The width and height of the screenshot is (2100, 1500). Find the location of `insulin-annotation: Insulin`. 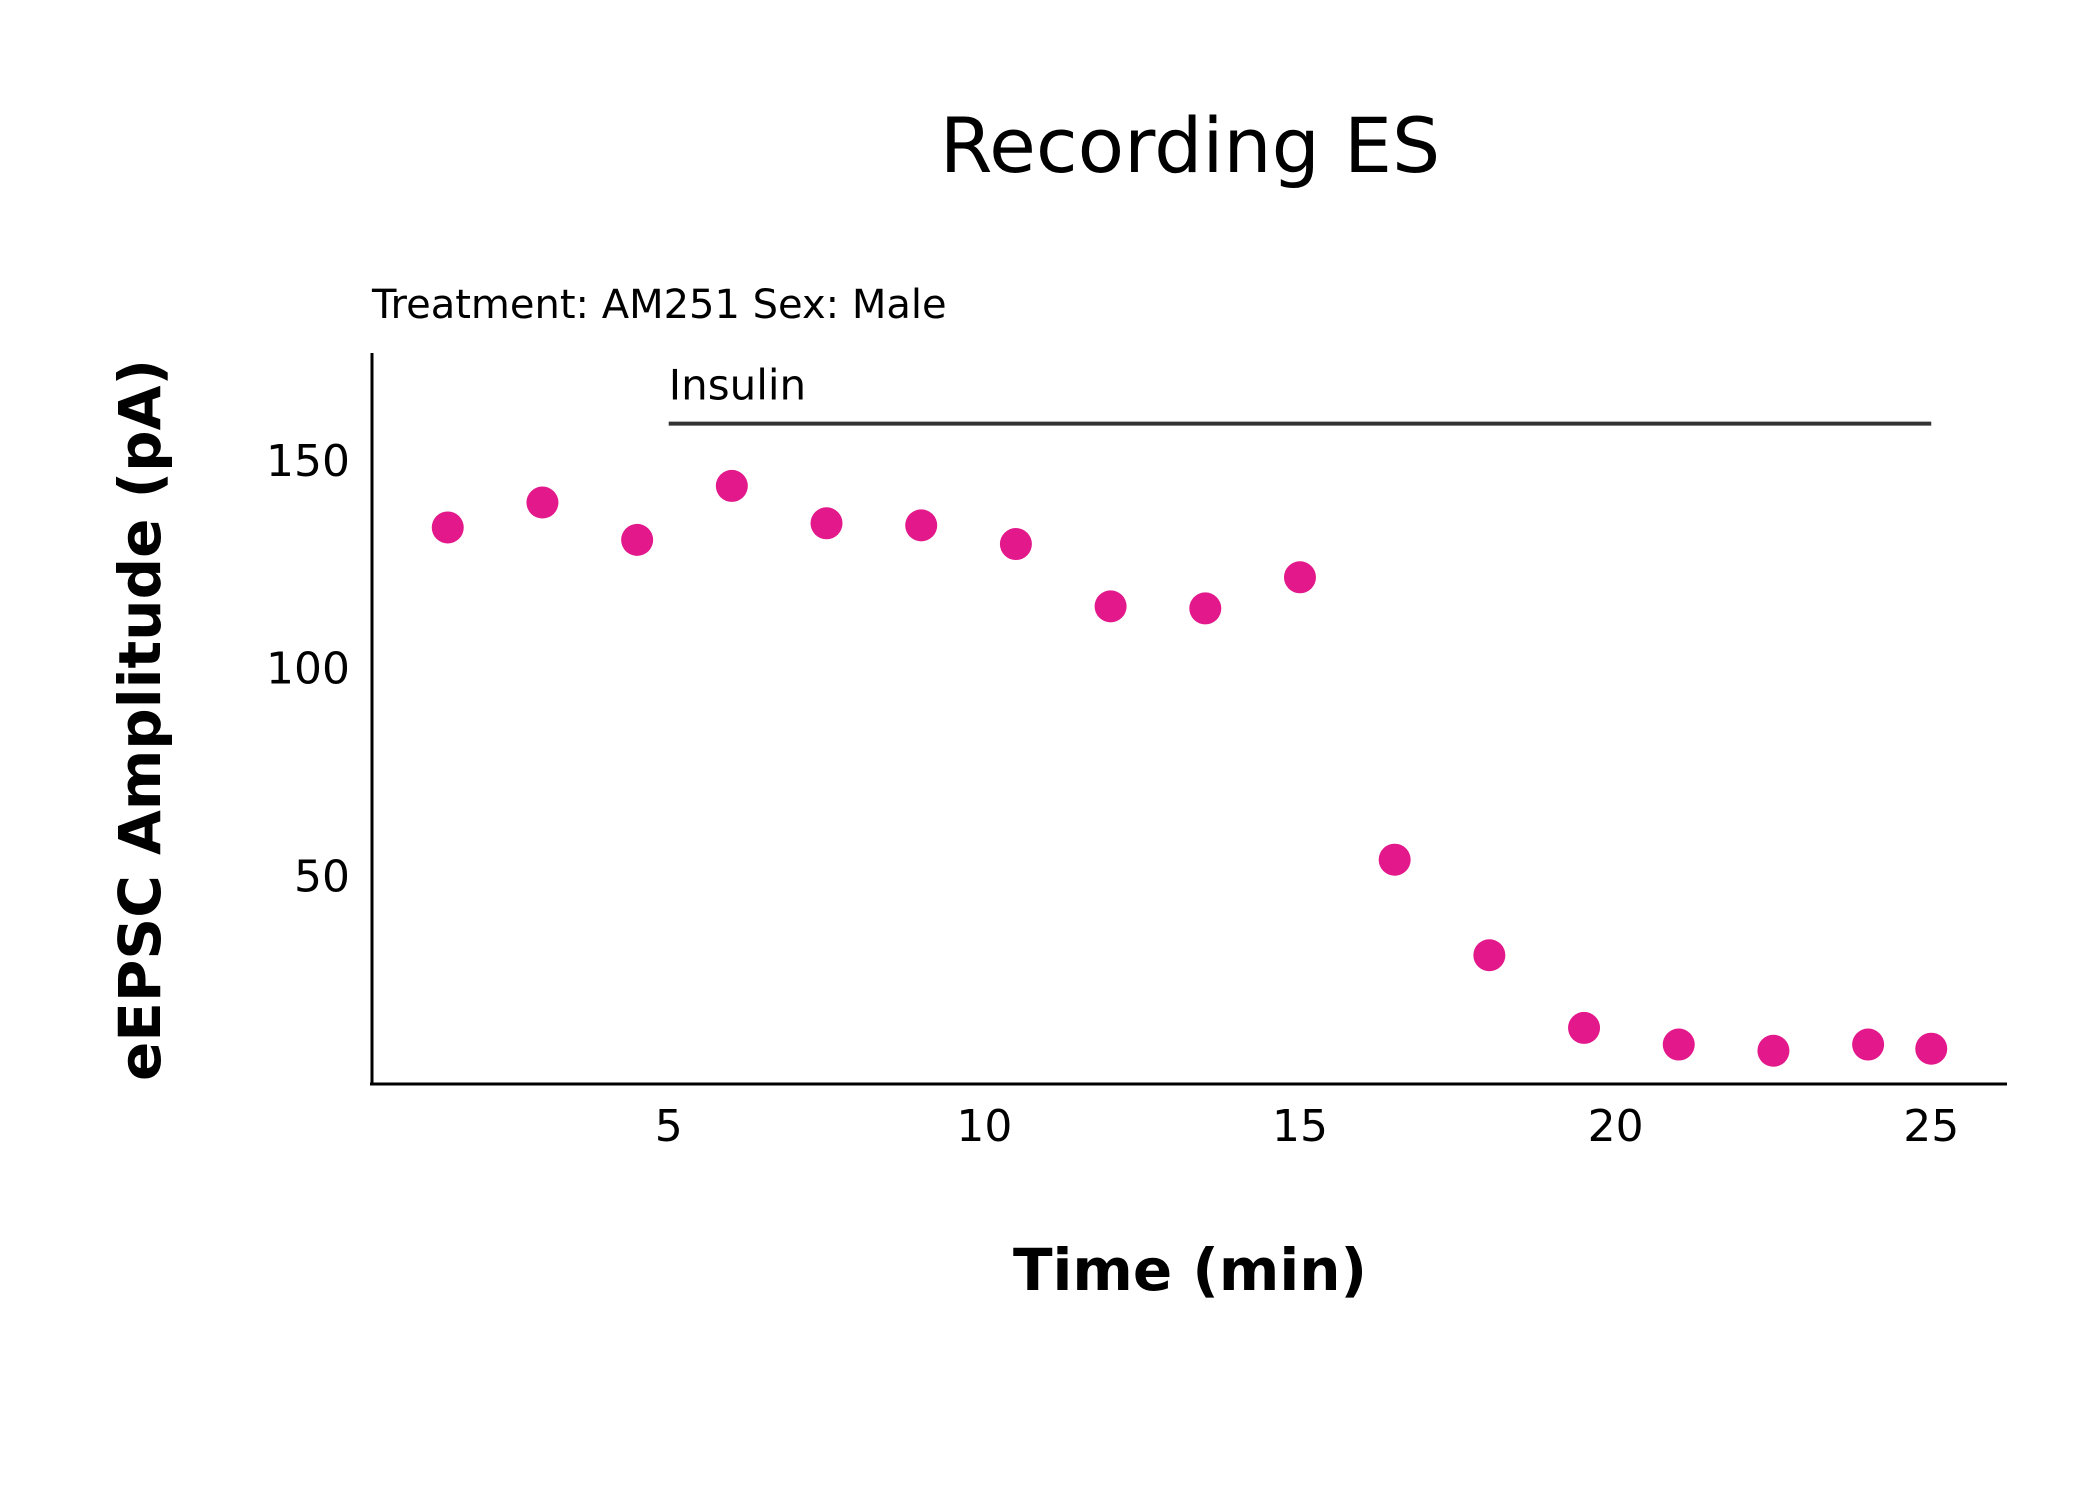

insulin-annotation: Insulin is located at coordinates (1300, 393).